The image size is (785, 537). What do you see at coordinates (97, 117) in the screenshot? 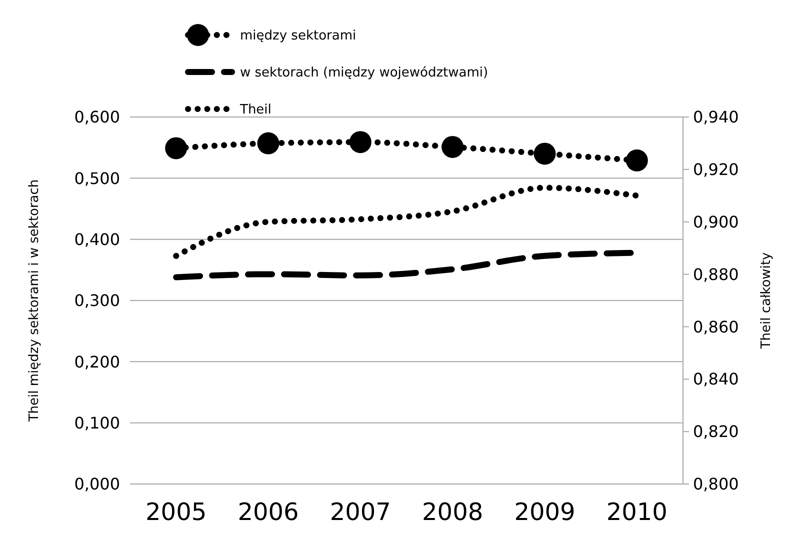
I see `y-tick-label: 0,600` at bounding box center [97, 117].